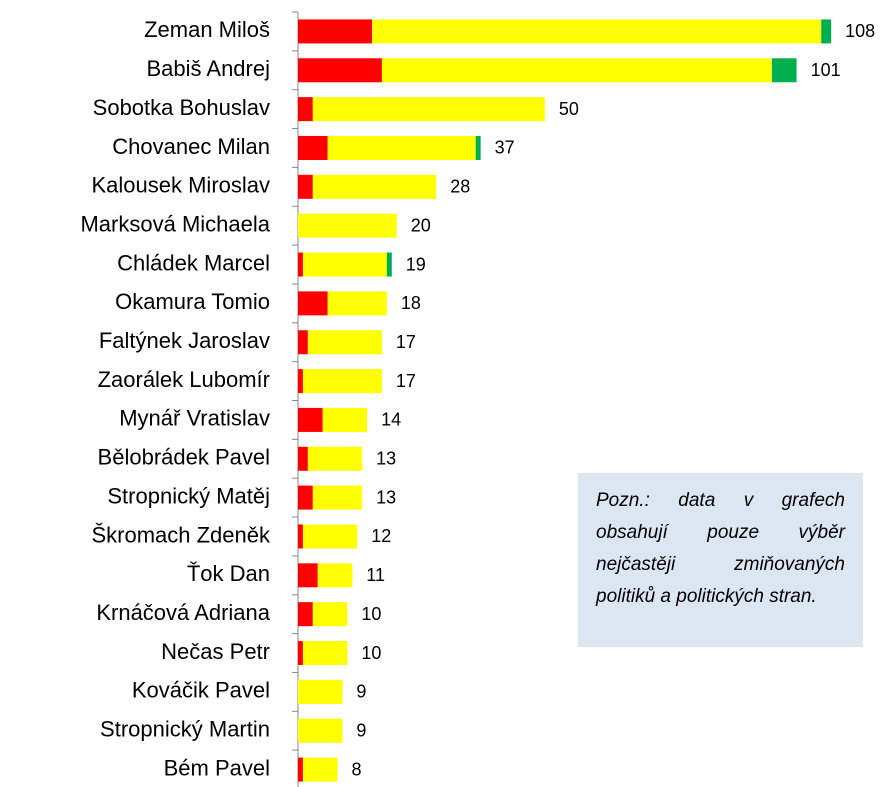 The width and height of the screenshot is (890, 787). What do you see at coordinates (411, 303) in the screenshot?
I see `total-label: 18` at bounding box center [411, 303].